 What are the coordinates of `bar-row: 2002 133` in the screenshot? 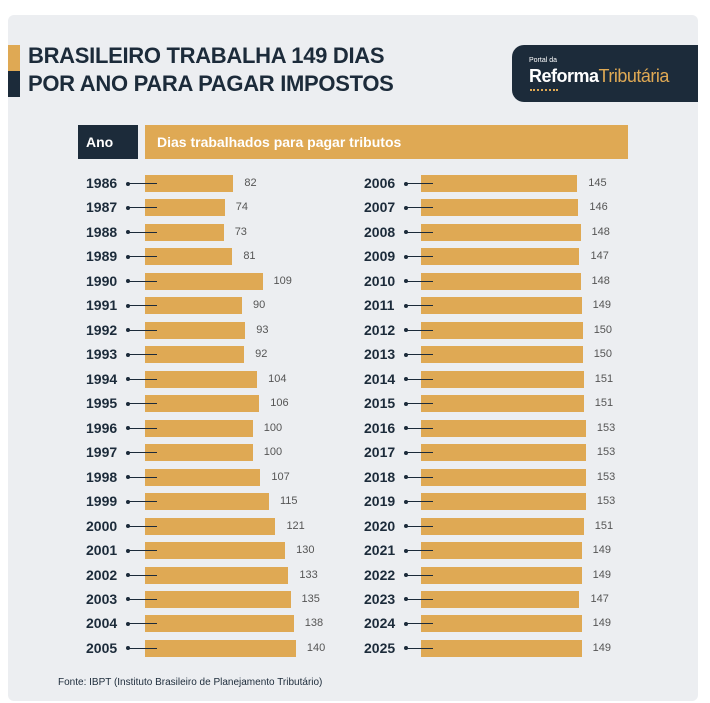 It's located at (355, 575).